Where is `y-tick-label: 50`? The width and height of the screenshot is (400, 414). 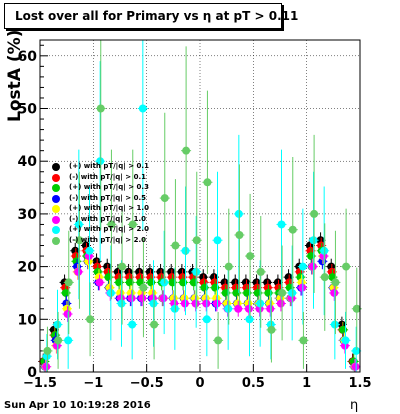
y-tick-label: 50 is located at coordinates (28, 110).